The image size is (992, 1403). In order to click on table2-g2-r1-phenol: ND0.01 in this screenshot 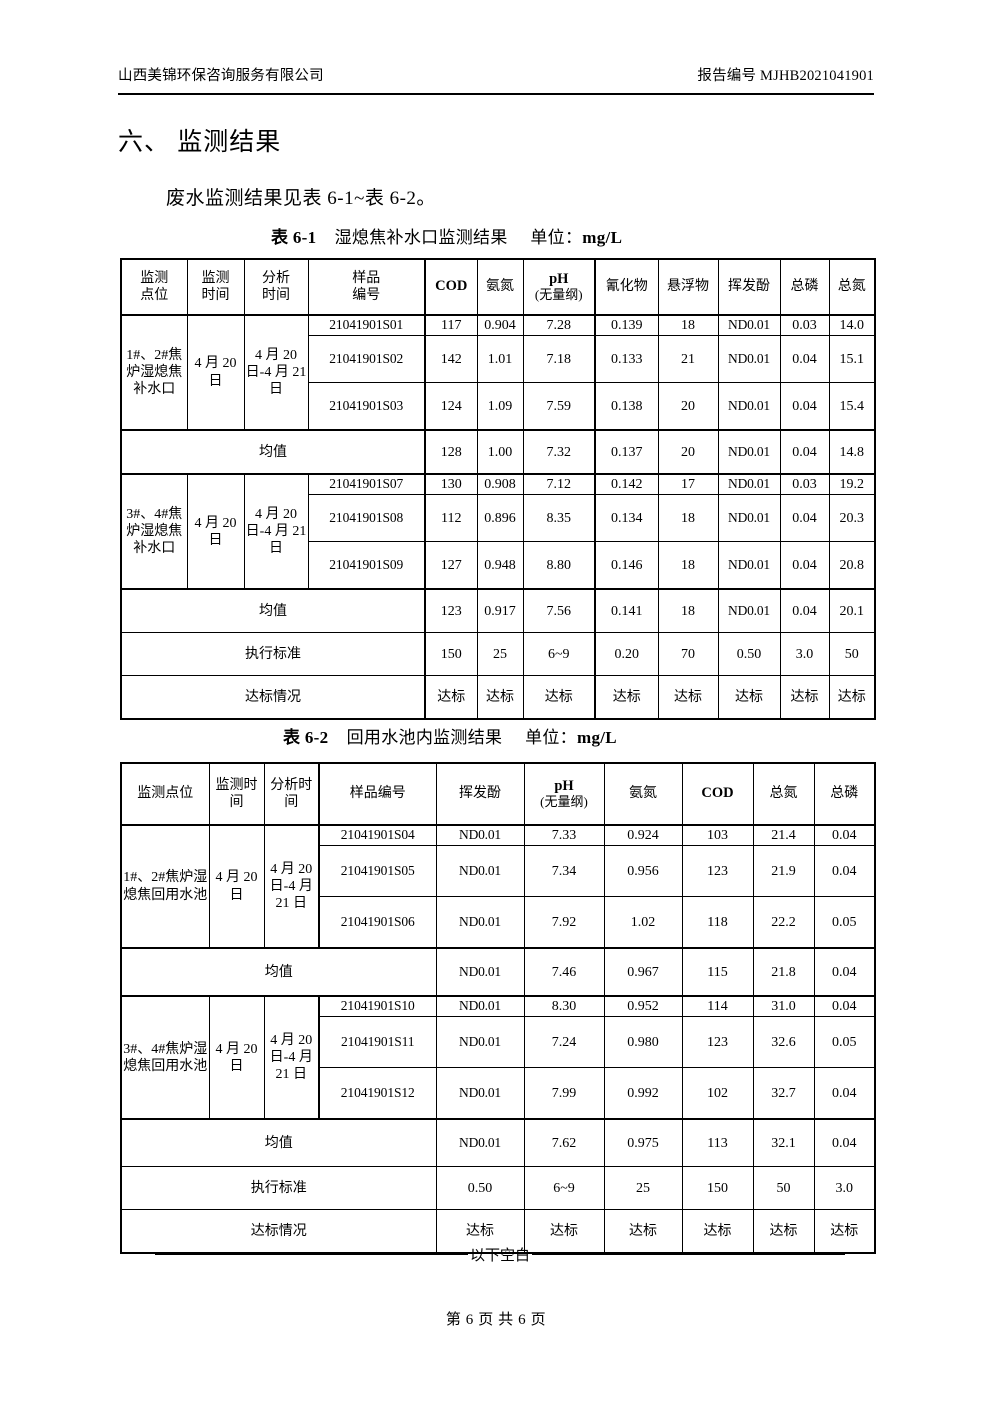, I will do `click(480, 1006)`.